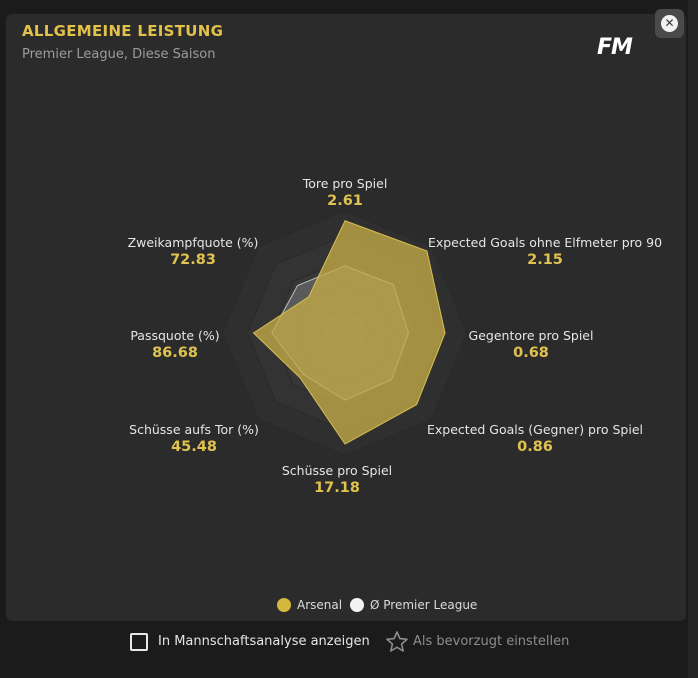 This screenshot has width=698, height=678. I want to click on background-strip, so click(693, 339).